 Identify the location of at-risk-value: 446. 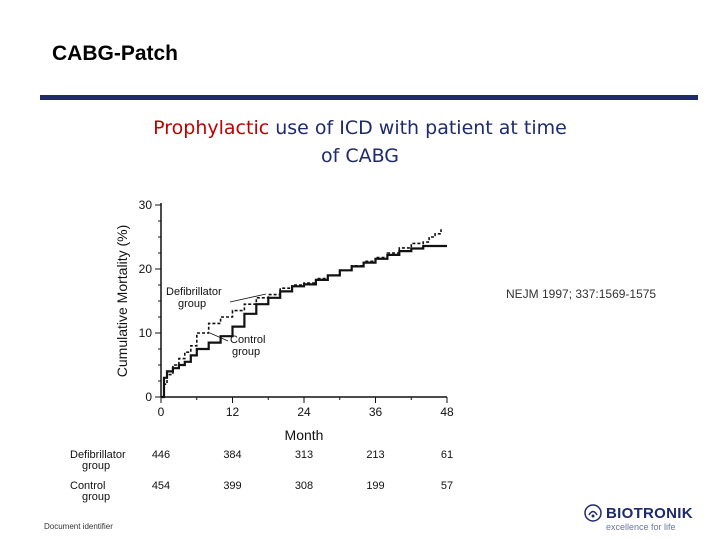
(161, 455).